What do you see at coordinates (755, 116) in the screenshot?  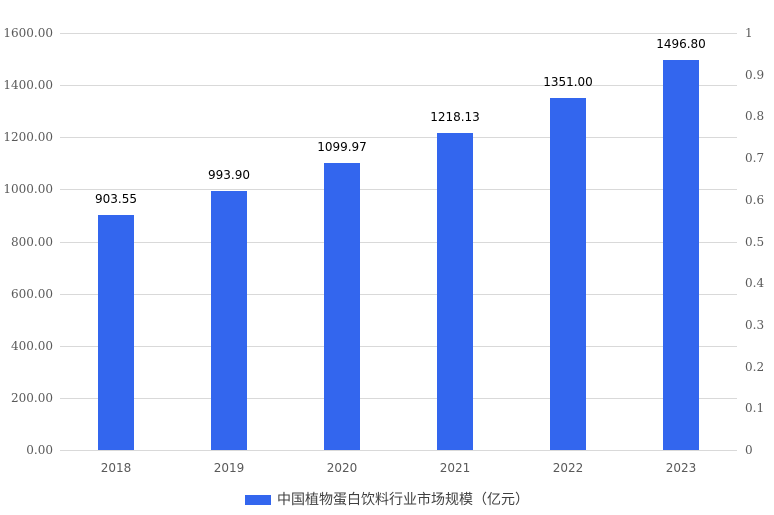 I see `y-axis-right-tick: 0.8` at bounding box center [755, 116].